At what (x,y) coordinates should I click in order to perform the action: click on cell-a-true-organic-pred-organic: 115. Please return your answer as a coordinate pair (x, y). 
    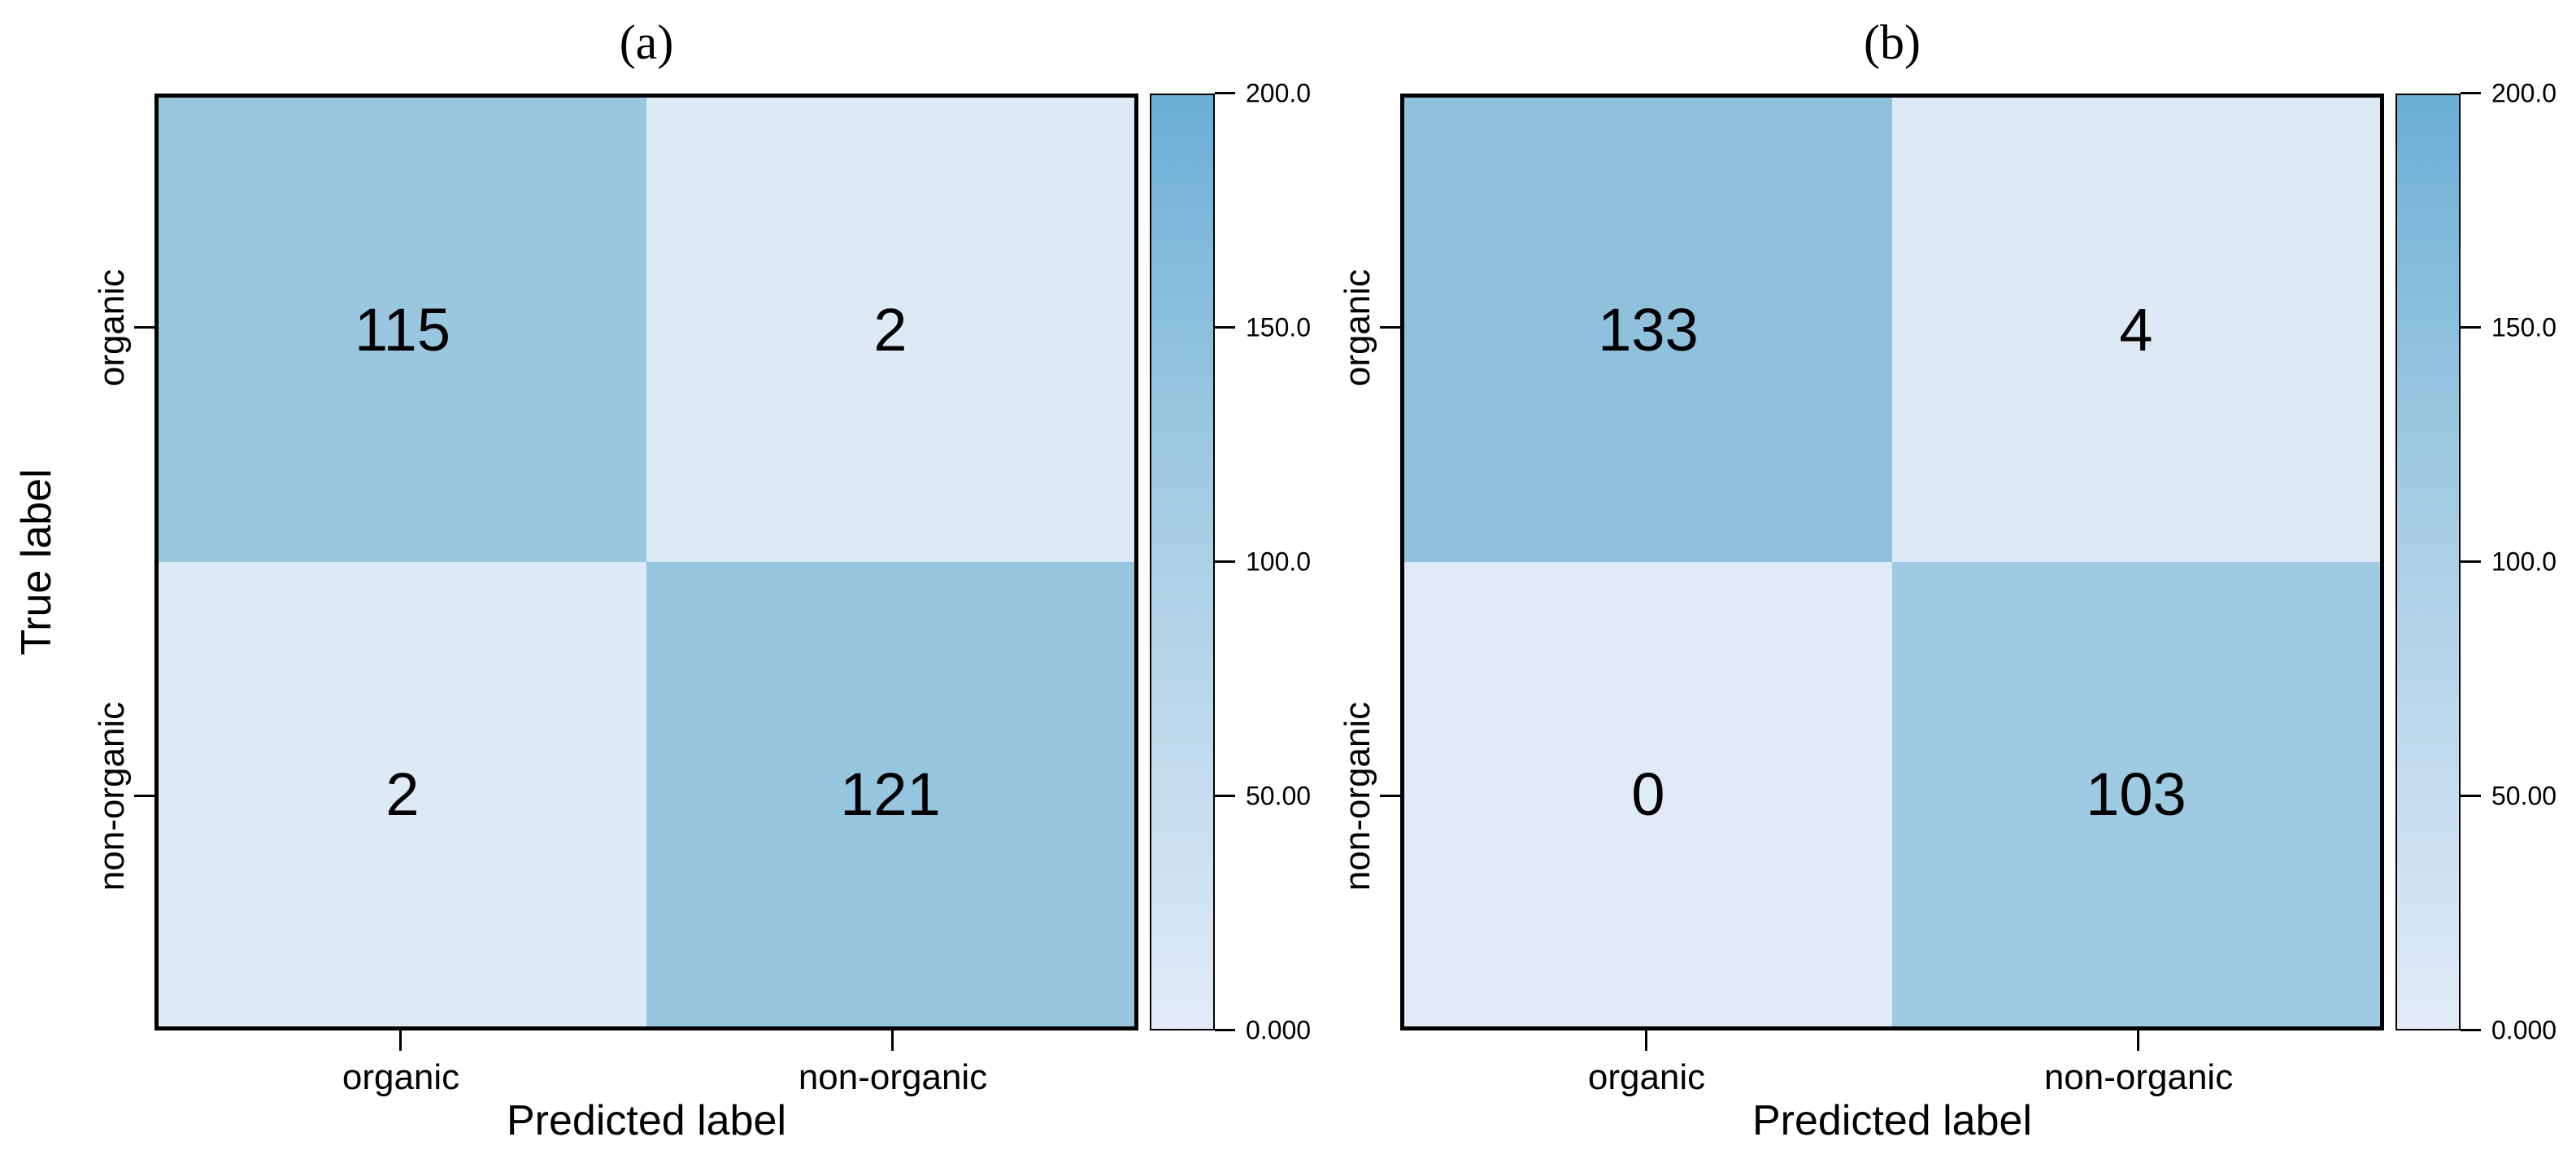
    Looking at the image, I should click on (403, 330).